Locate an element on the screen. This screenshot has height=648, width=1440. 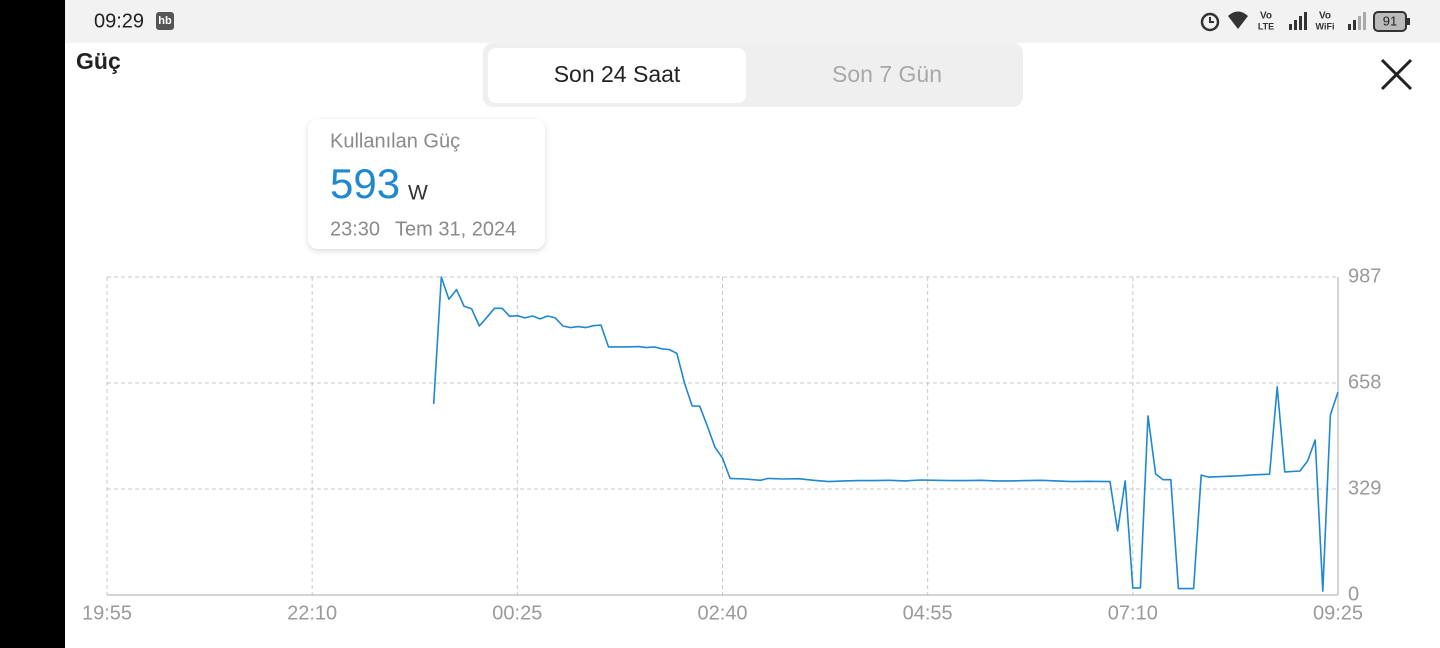
alarm-icon is located at coordinates (1210, 22).